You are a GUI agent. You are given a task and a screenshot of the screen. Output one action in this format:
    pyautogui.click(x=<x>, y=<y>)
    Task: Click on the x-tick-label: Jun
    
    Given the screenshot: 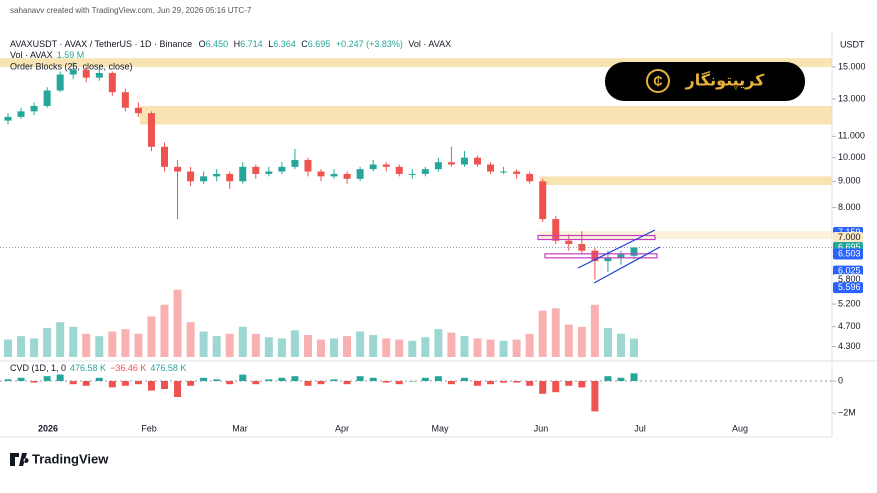 What is the action you would take?
    pyautogui.click(x=541, y=428)
    